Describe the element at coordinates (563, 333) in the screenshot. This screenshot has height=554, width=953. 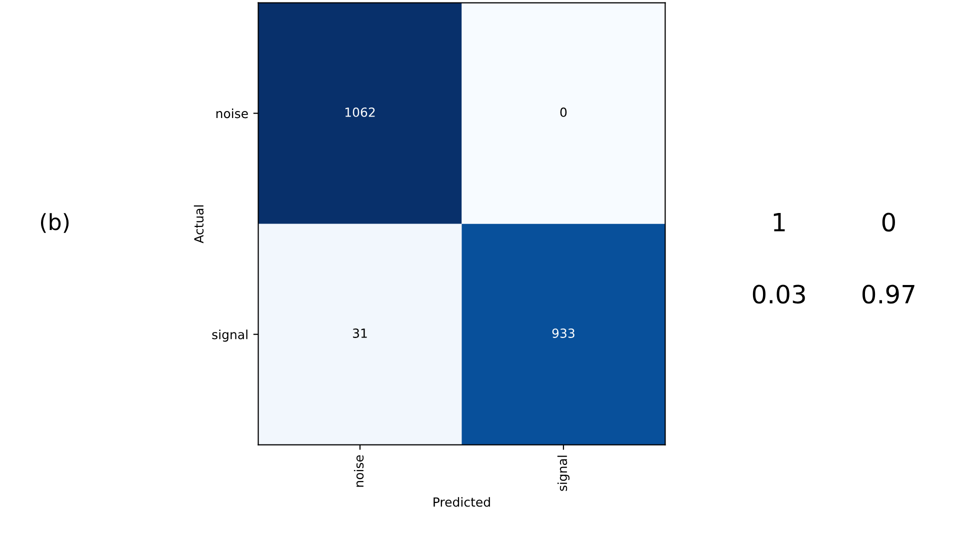
I see `data-label: 933` at that location.